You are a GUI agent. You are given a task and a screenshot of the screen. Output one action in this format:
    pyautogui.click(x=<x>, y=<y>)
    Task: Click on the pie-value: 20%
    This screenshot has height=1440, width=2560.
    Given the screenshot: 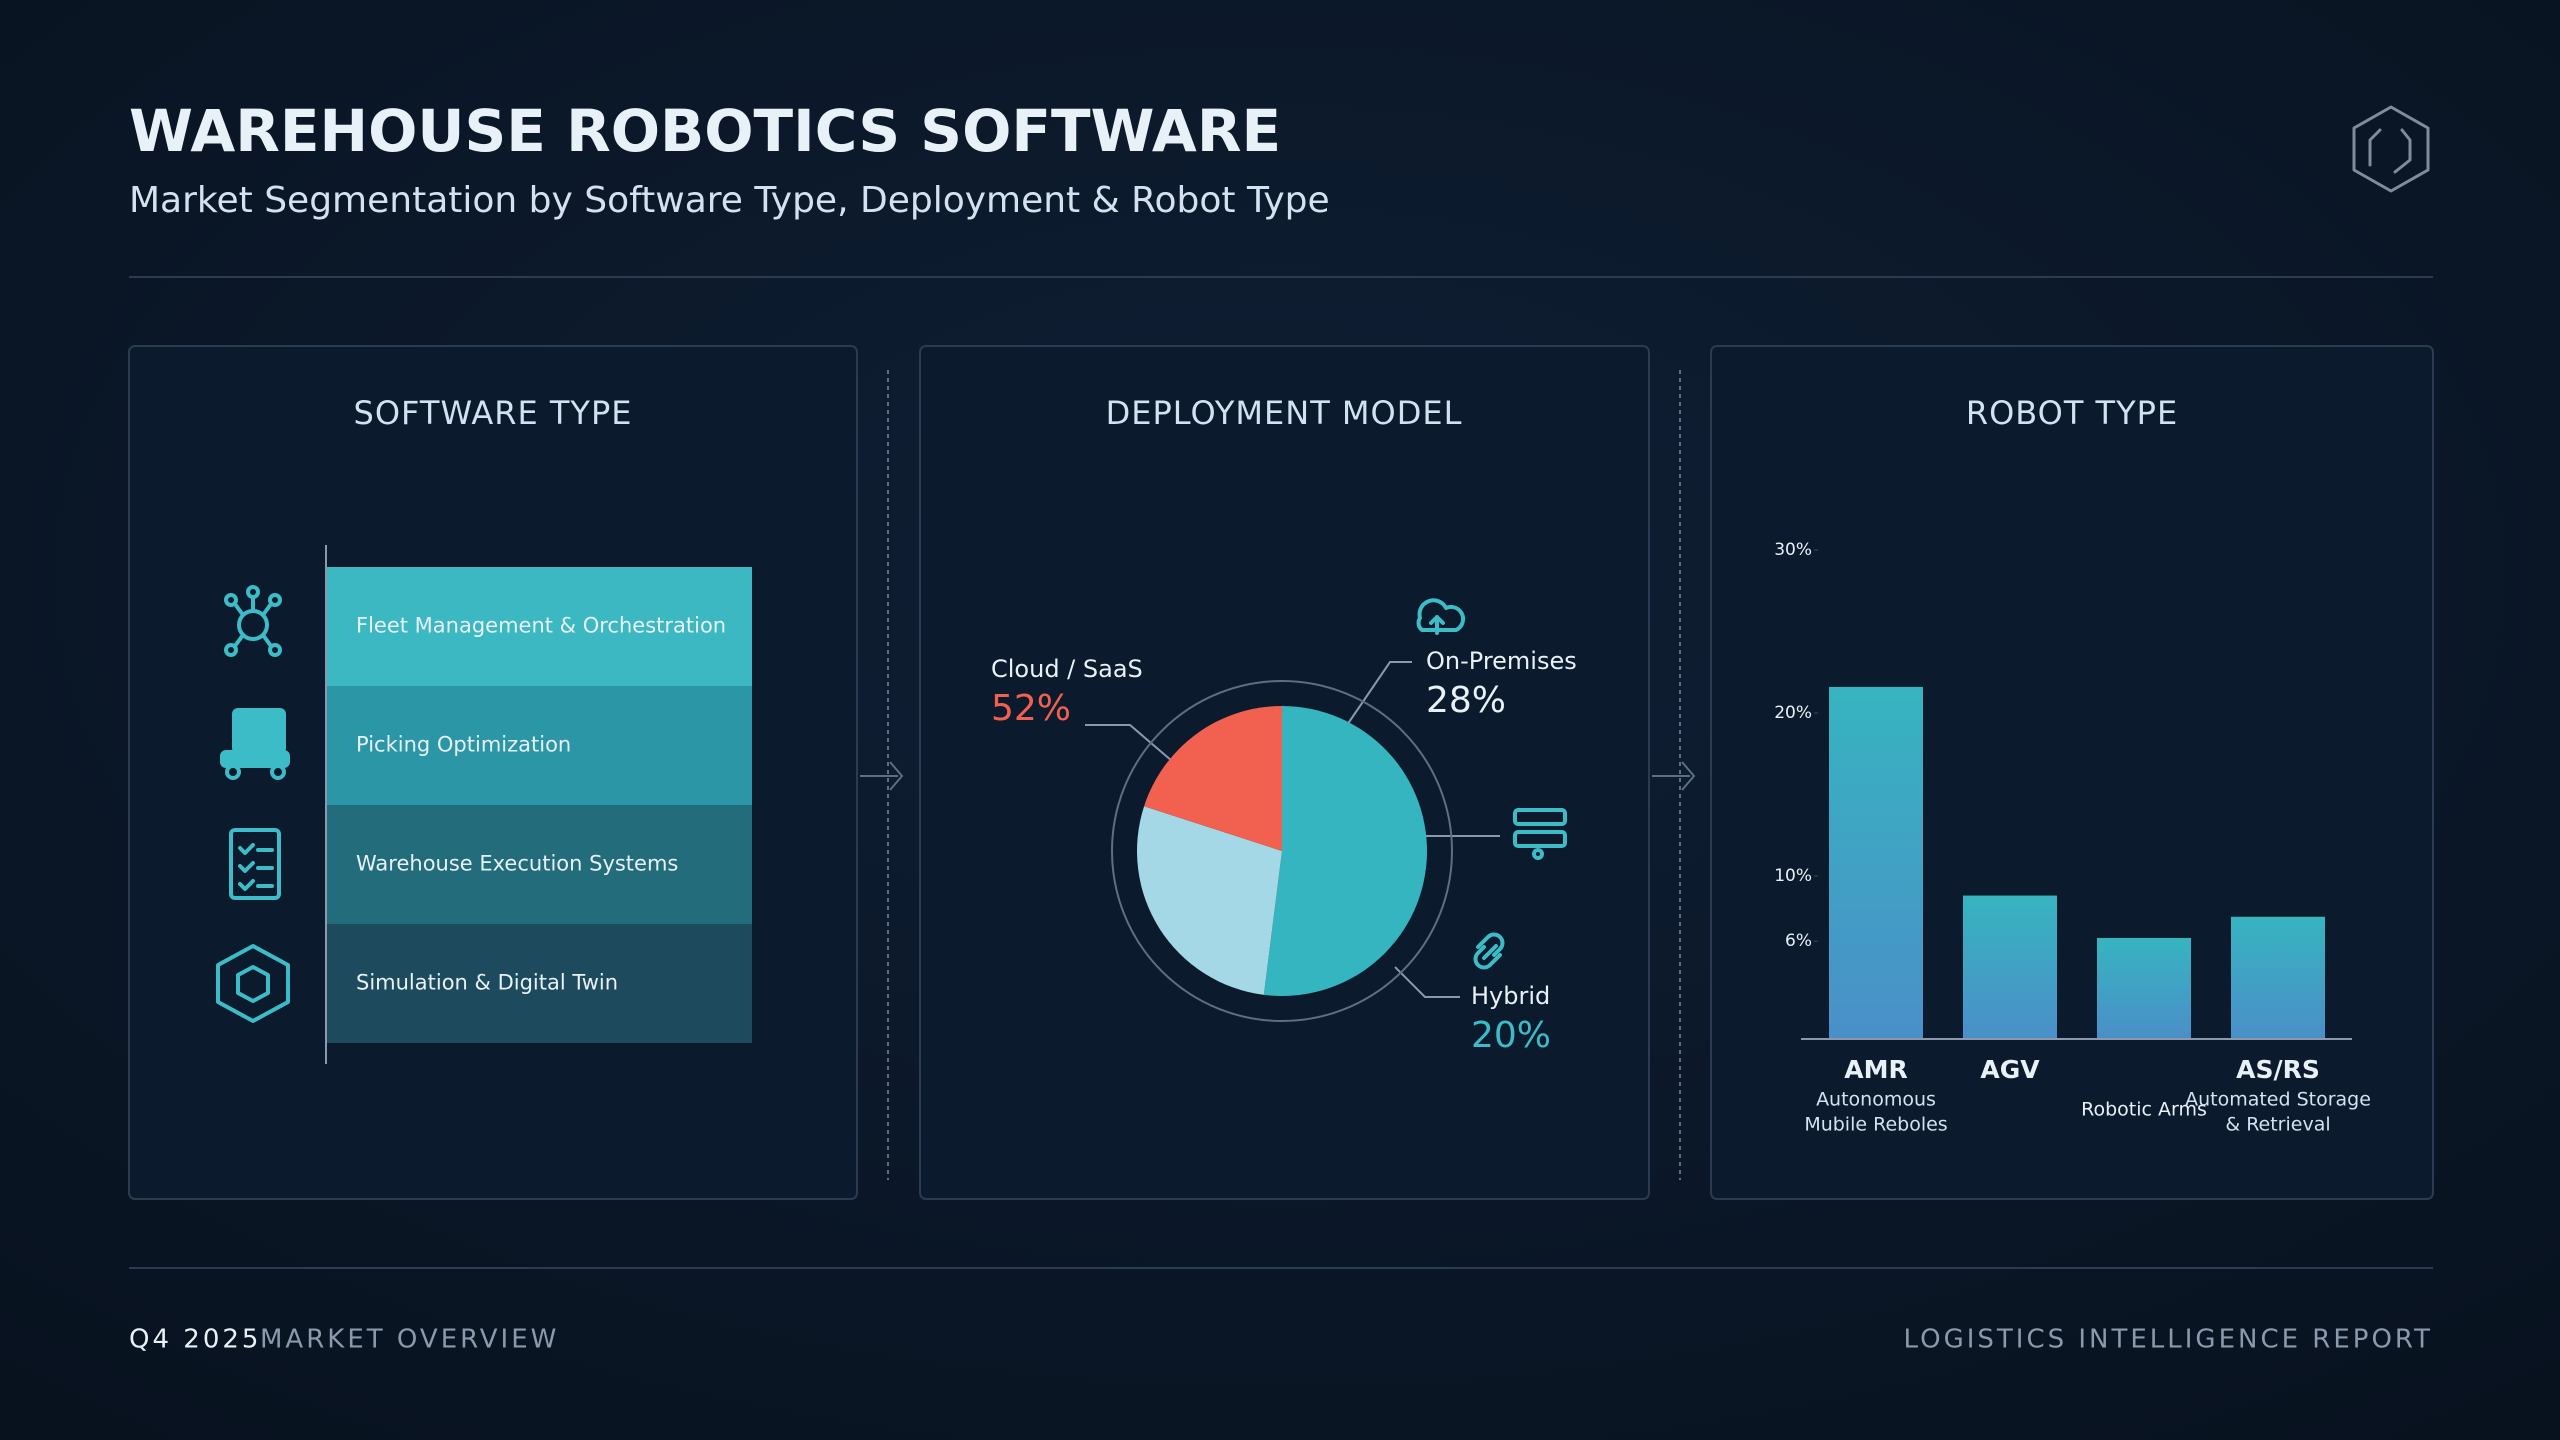 What is the action you would take?
    pyautogui.click(x=1511, y=1035)
    